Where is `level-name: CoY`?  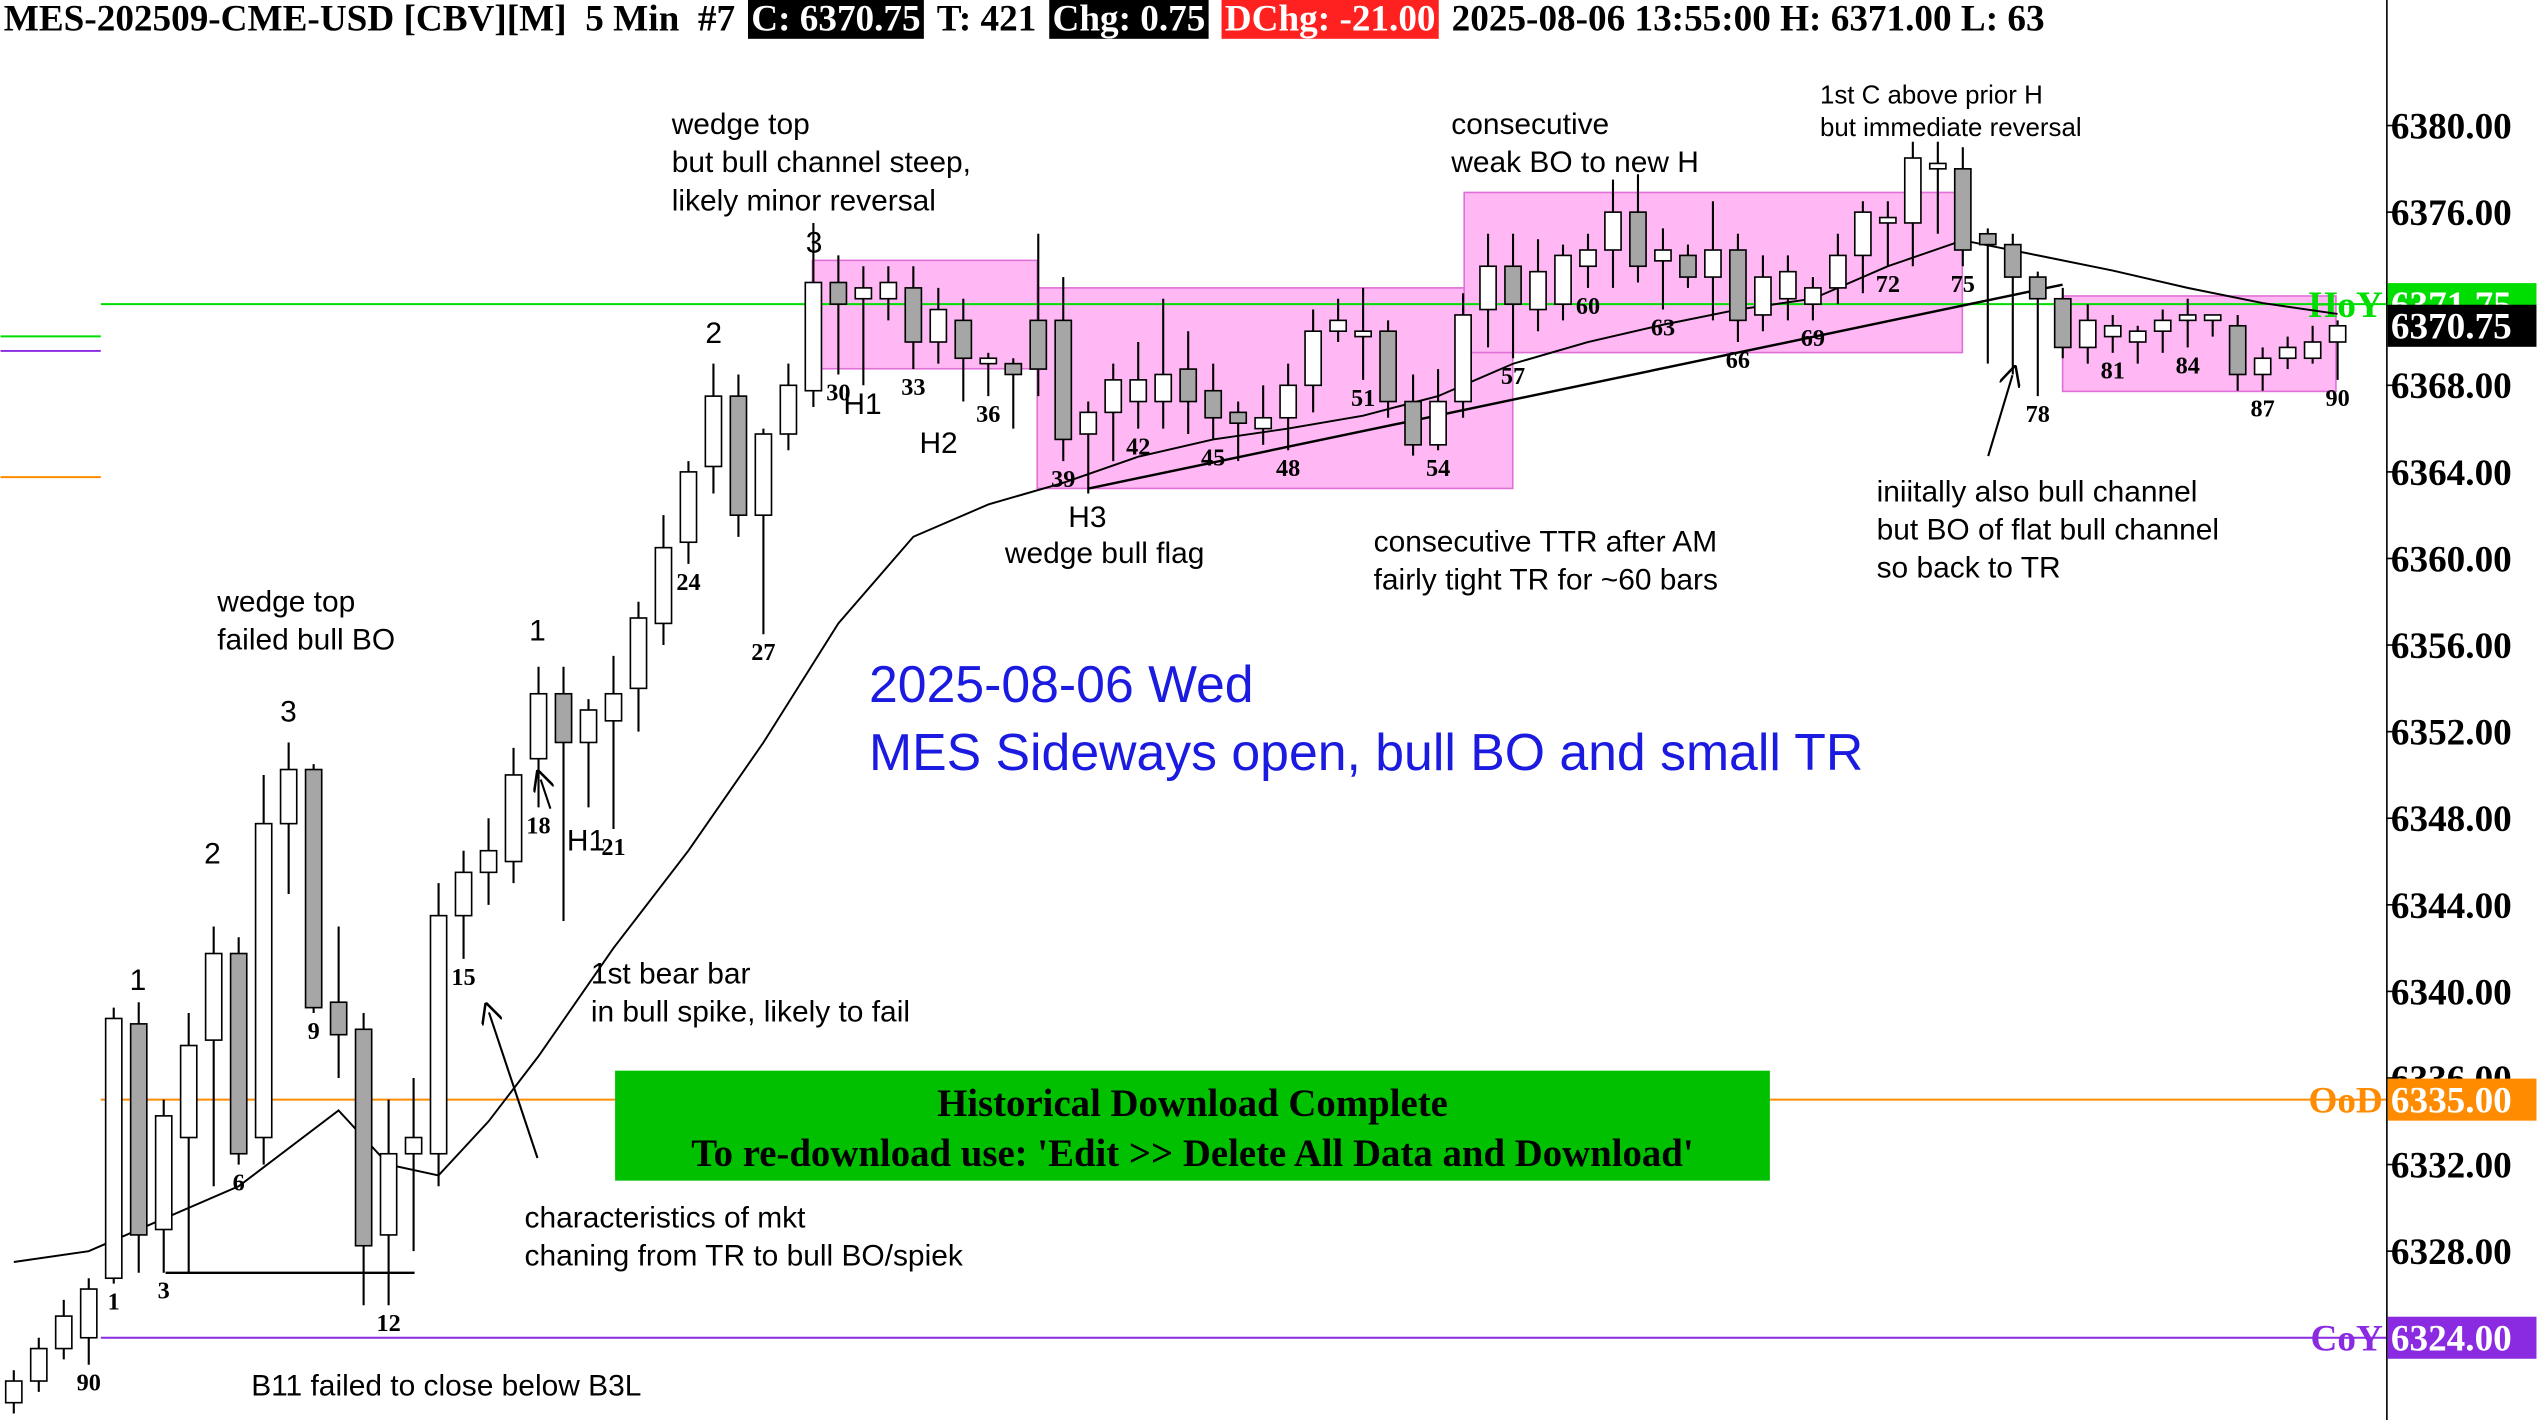 level-name: CoY is located at coordinates (2347, 1339).